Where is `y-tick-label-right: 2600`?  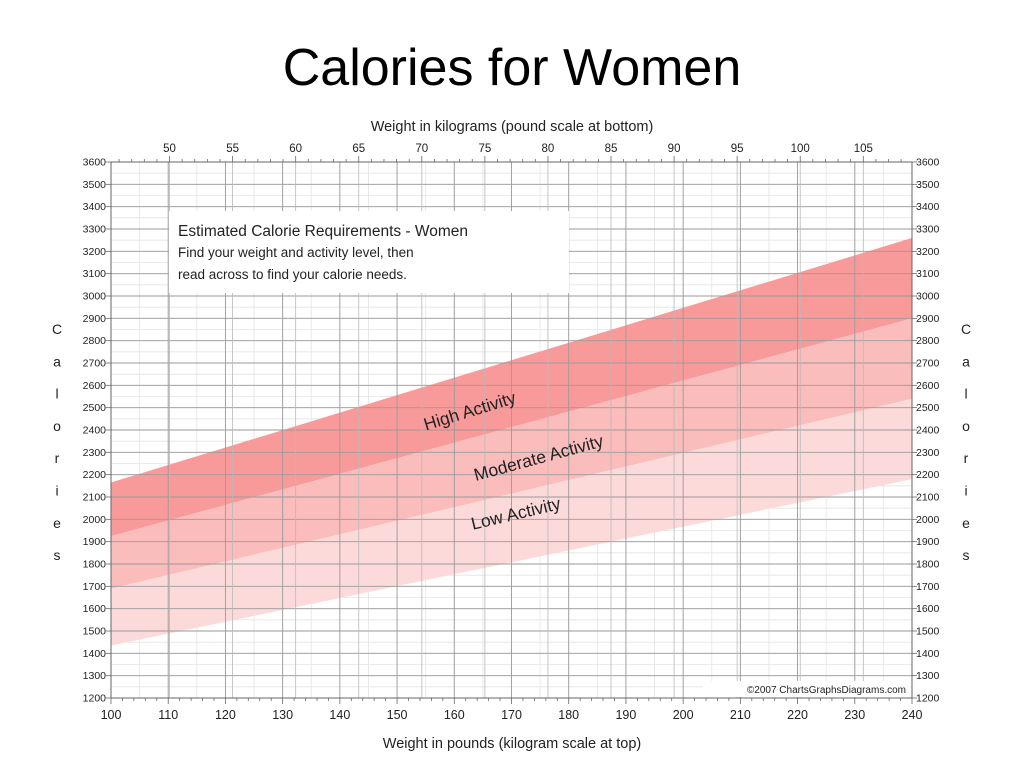 y-tick-label-right: 2600 is located at coordinates (928, 386).